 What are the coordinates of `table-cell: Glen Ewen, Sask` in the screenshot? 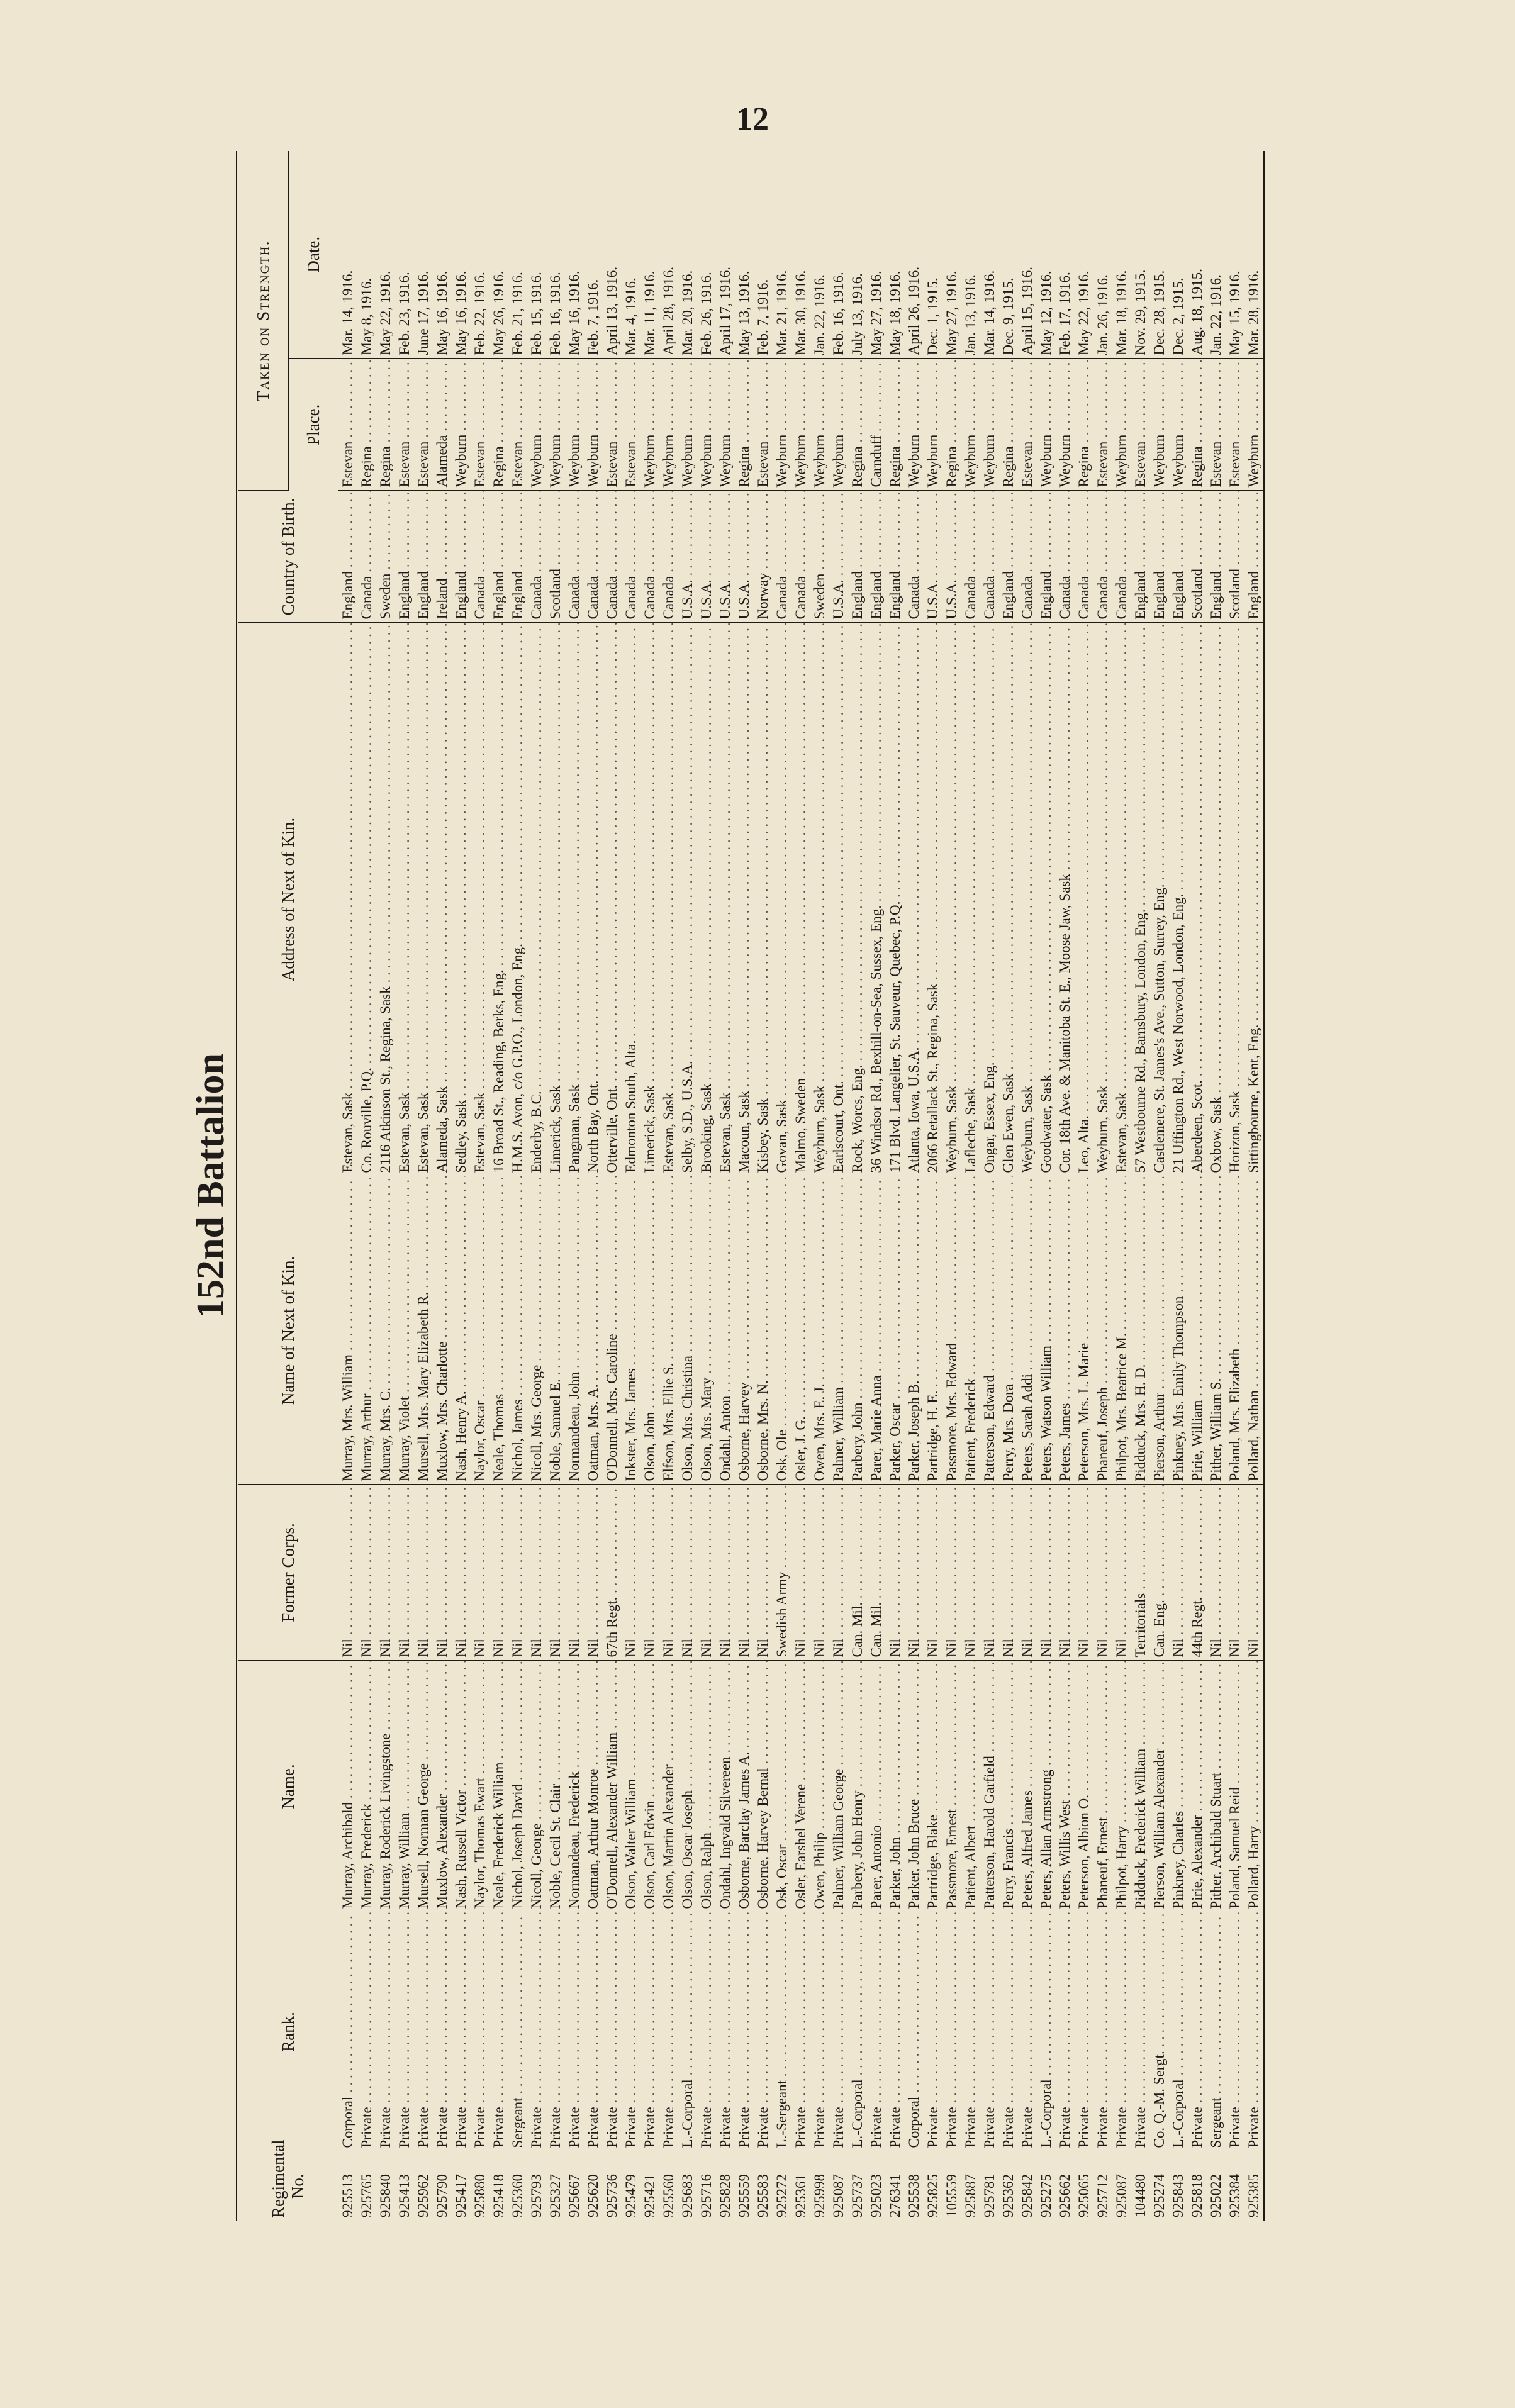 It's located at (1009, 899).